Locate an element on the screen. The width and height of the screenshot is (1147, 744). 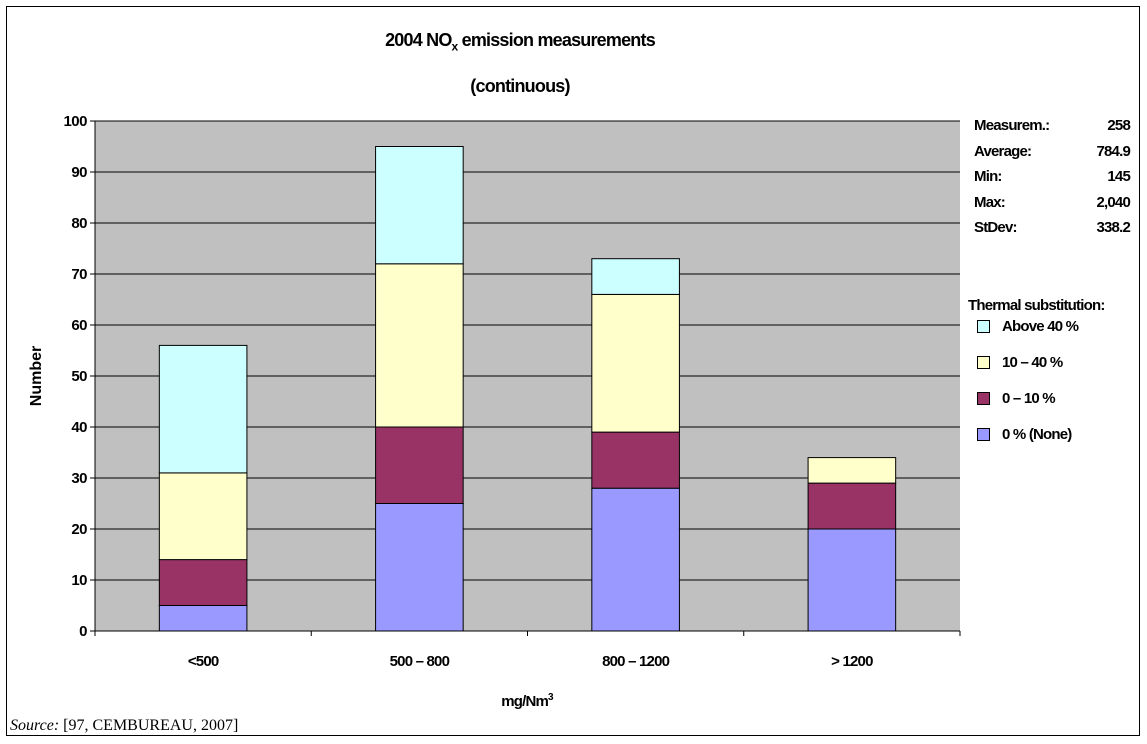
stat-label: Min: is located at coordinates (988, 176).